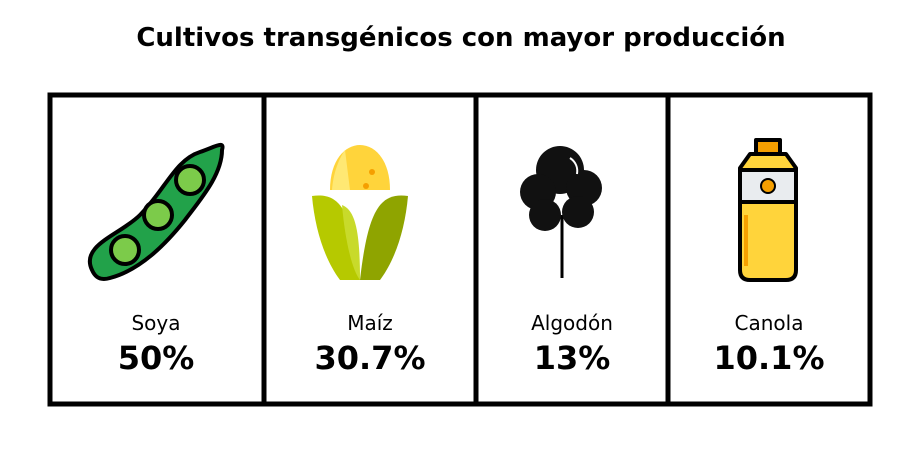  I want to click on oil-icon, so click(768, 210).